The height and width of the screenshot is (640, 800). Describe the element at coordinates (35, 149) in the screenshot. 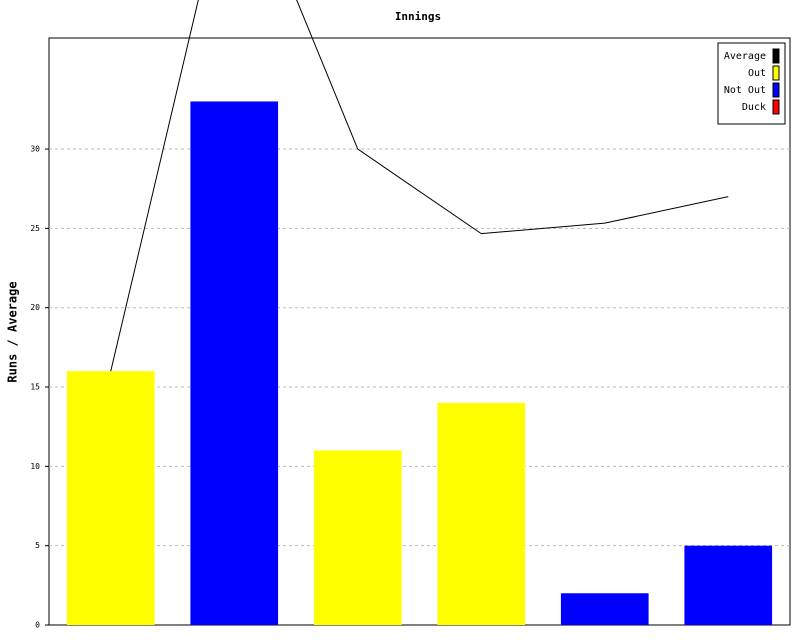

I see `y-tick-label: 30` at that location.